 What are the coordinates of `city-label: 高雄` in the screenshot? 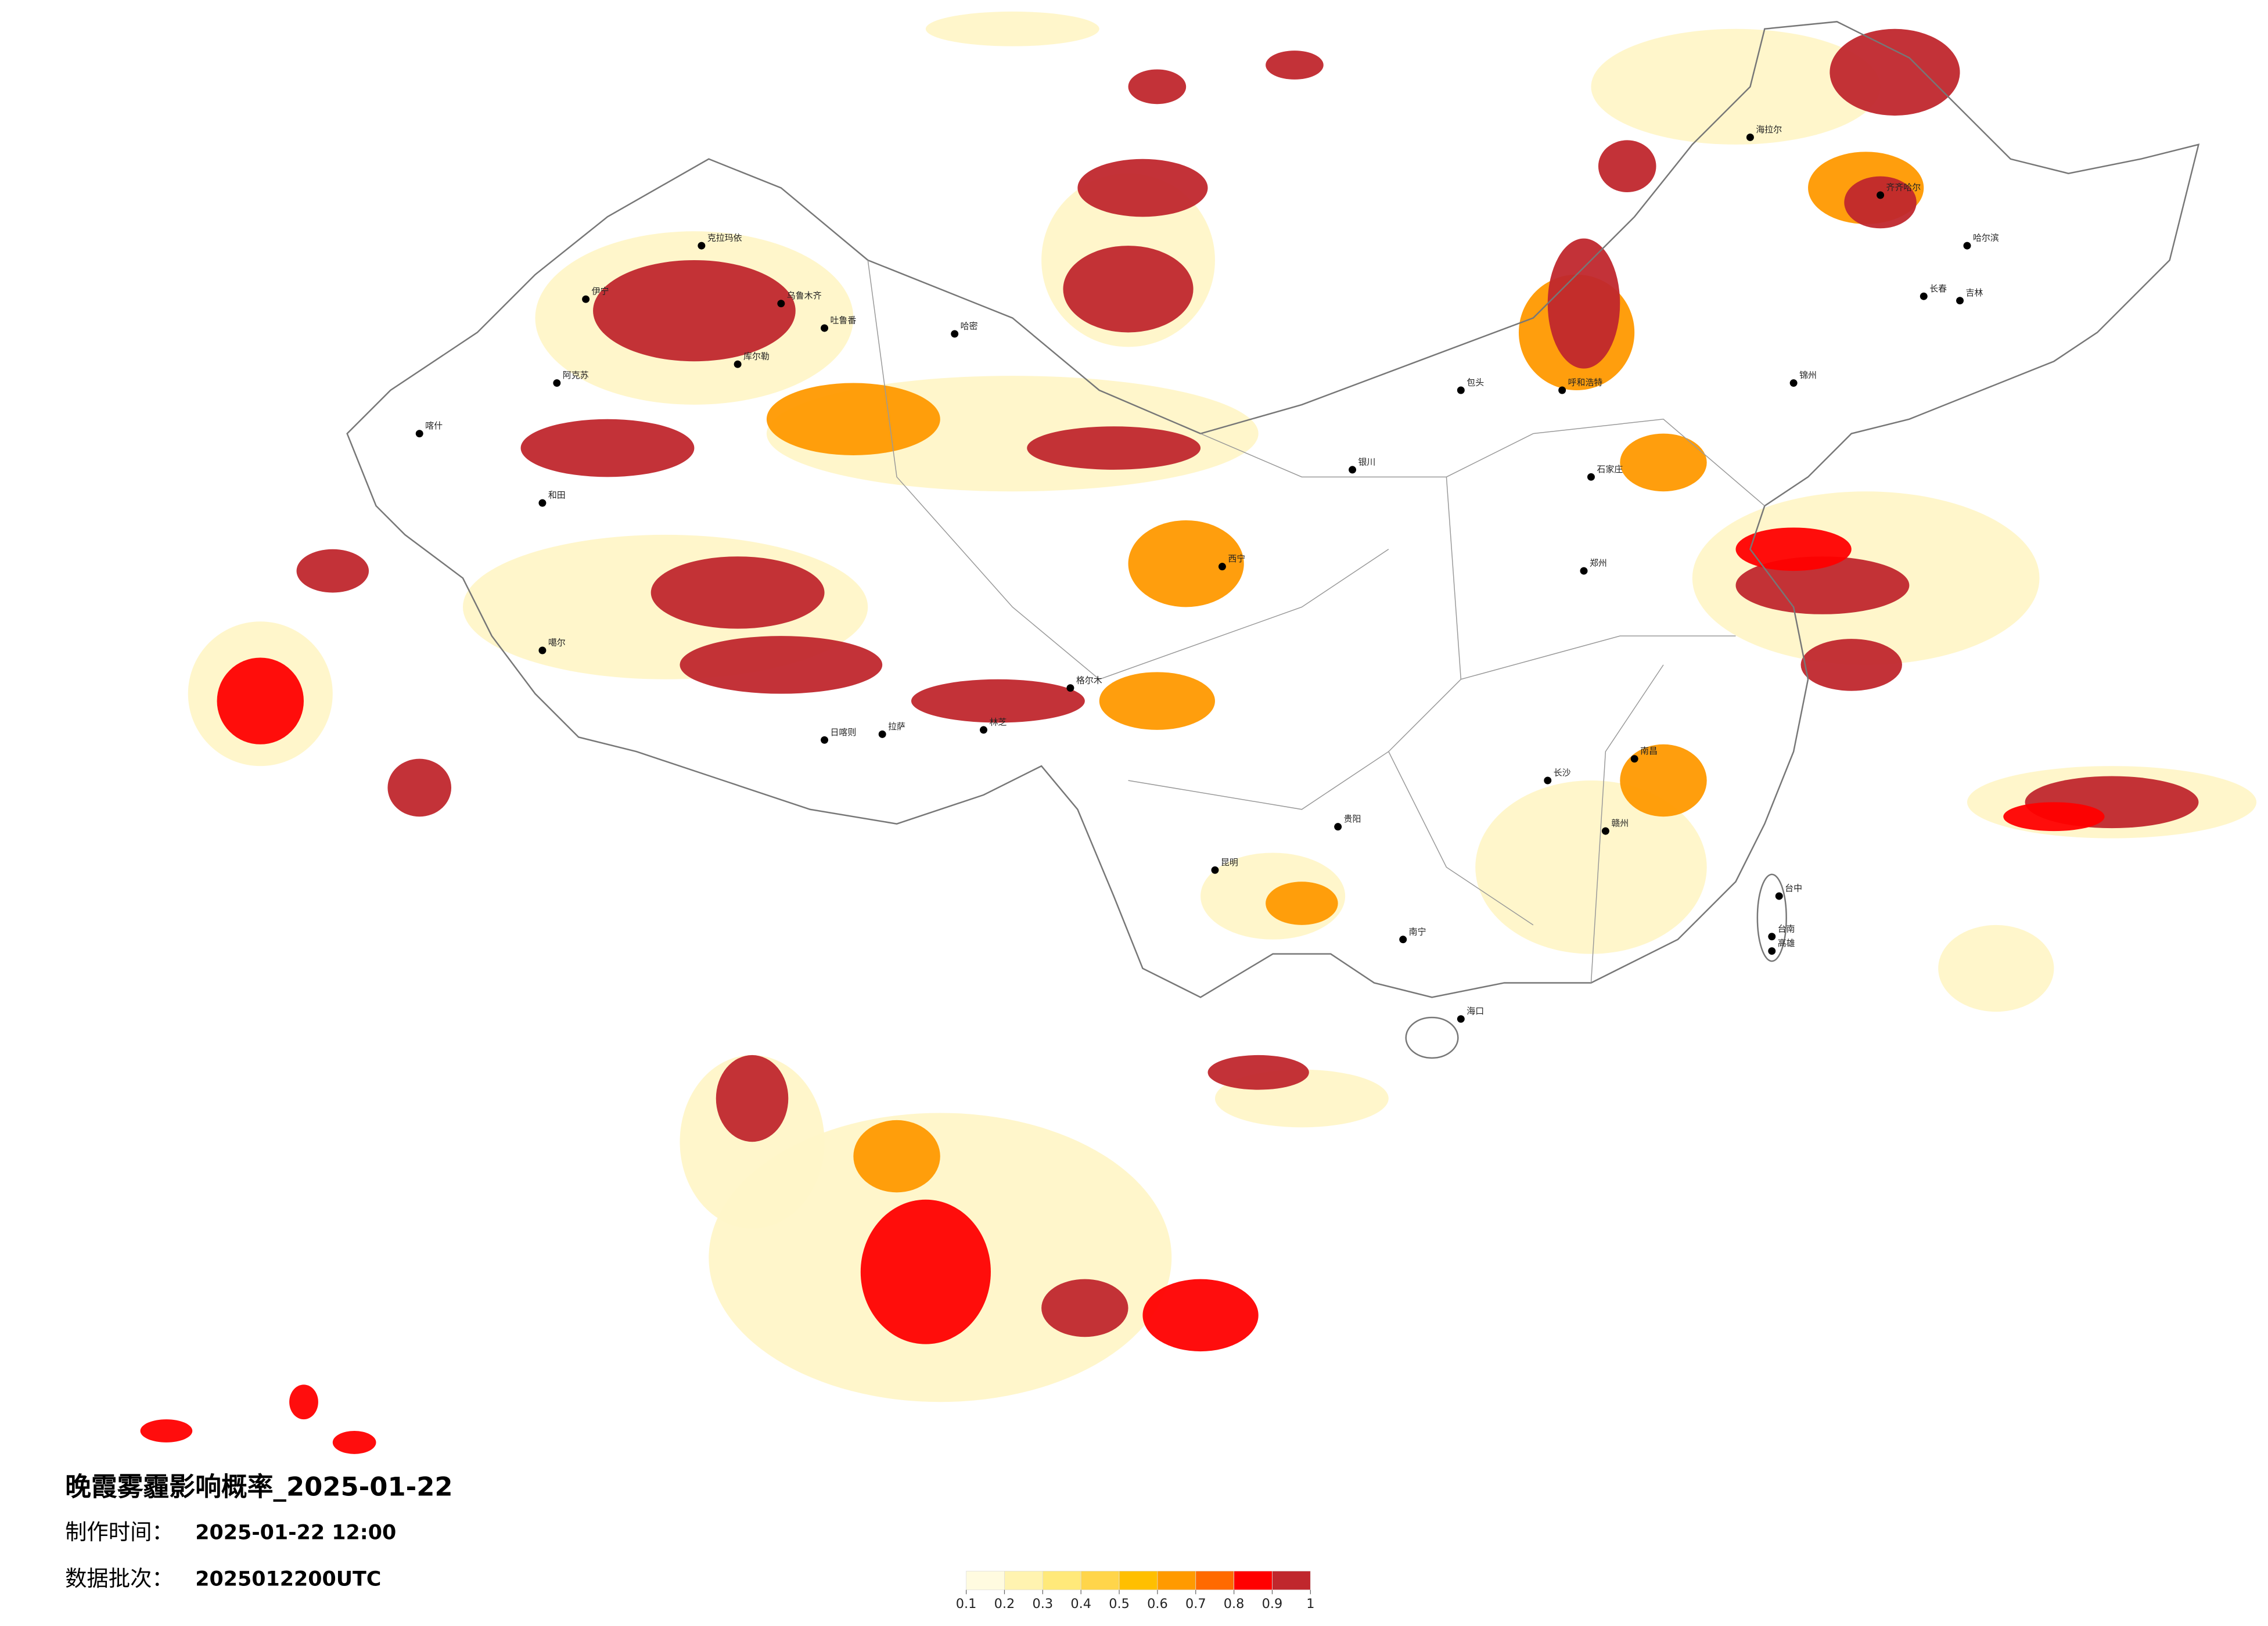 It's located at (1786, 943).